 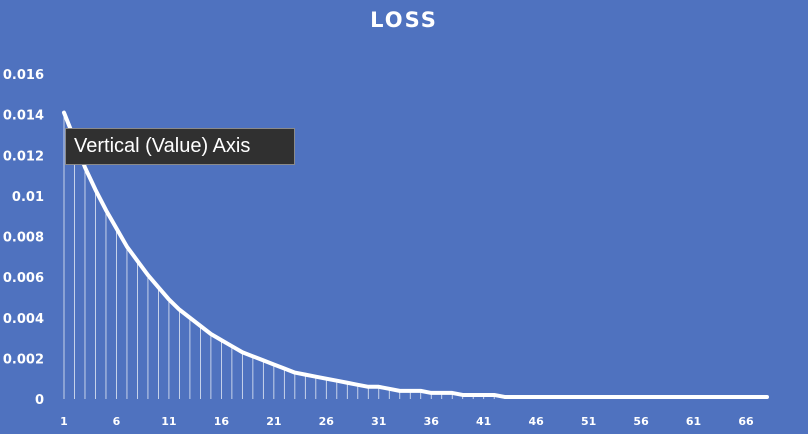 I want to click on y-tick-label: 0.008, so click(x=23, y=238).